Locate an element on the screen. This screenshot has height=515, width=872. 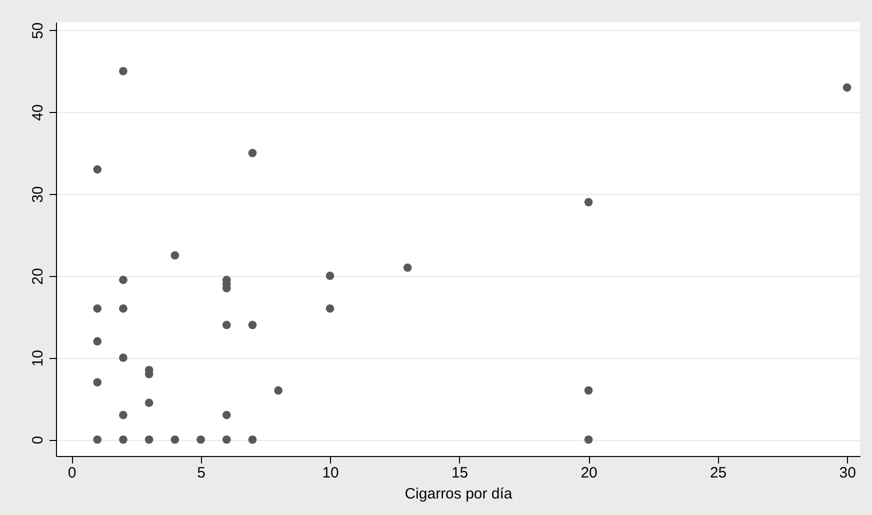
x-tick-label: 25 is located at coordinates (718, 473).